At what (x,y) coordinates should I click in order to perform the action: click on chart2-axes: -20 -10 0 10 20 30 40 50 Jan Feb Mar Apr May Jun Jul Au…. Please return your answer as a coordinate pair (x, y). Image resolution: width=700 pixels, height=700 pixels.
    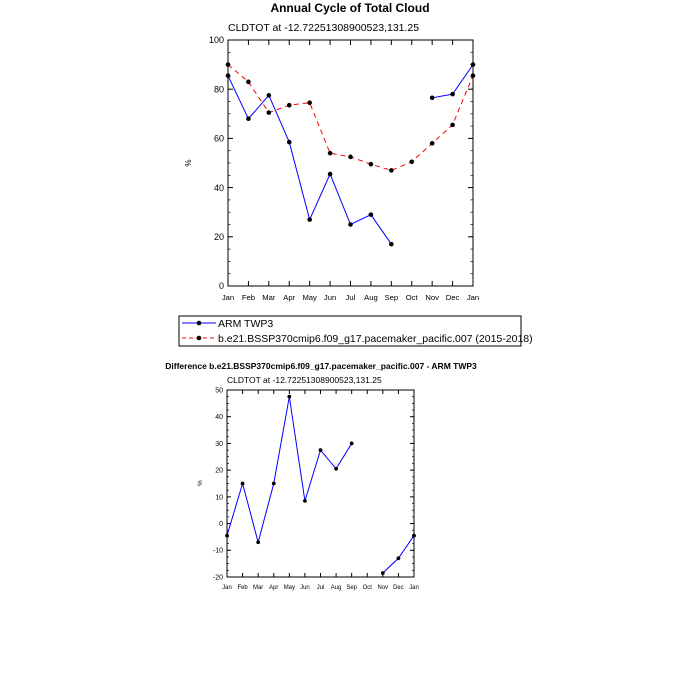
    Looking at the image, I should click on (316, 489).